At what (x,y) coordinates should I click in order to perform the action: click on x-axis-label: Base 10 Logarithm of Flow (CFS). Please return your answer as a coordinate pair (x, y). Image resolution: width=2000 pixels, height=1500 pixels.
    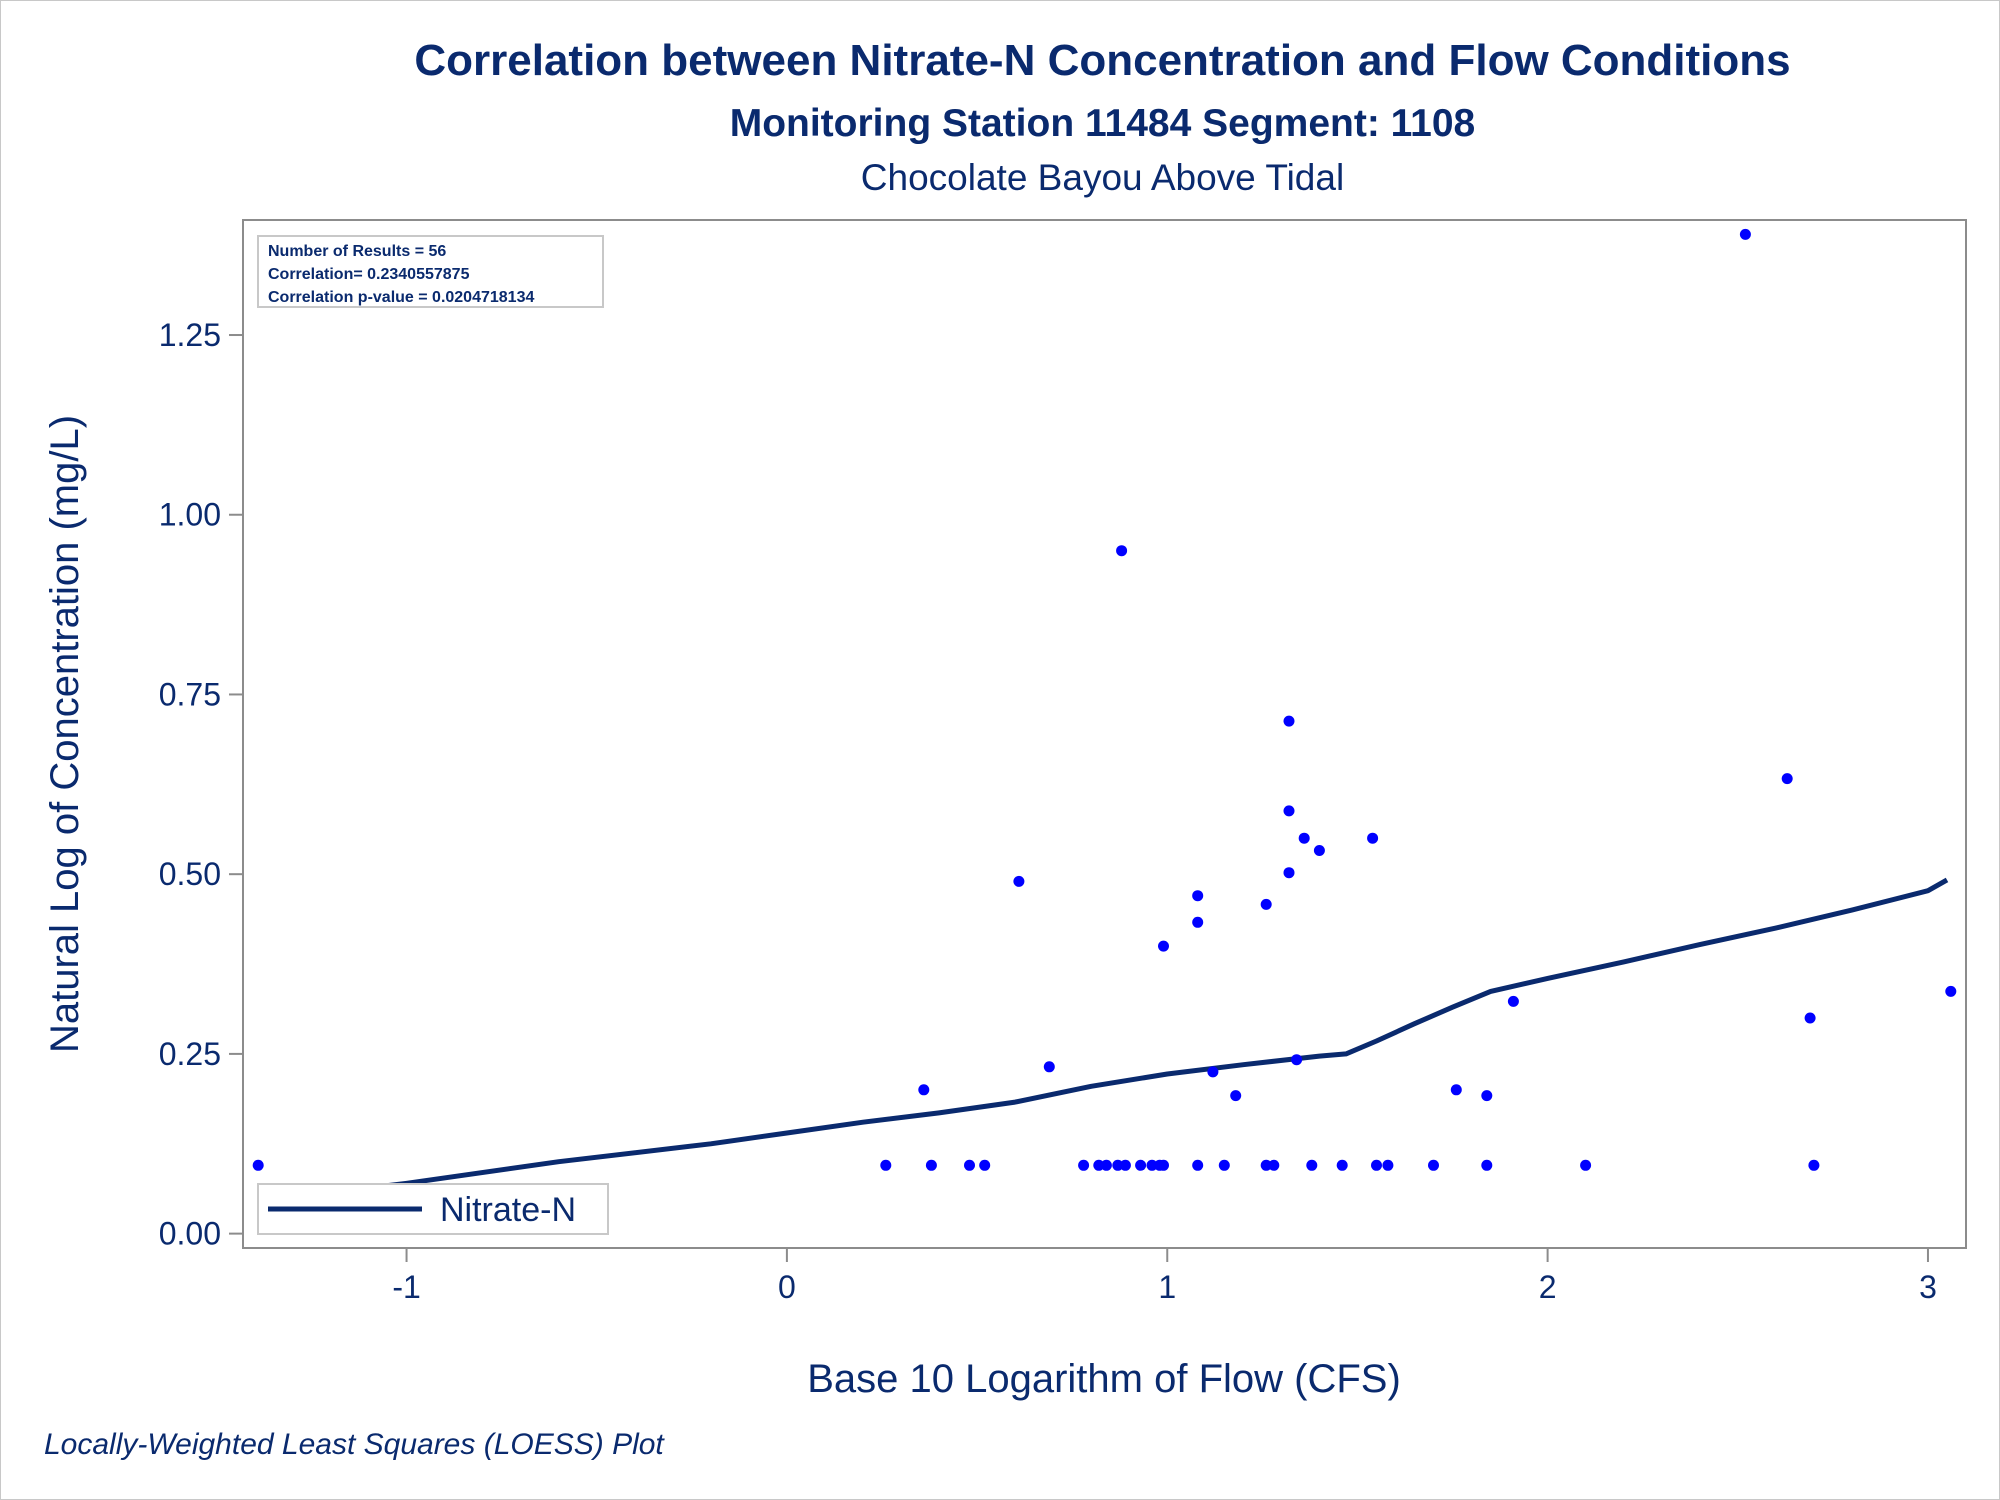
    Looking at the image, I should click on (1104, 1379).